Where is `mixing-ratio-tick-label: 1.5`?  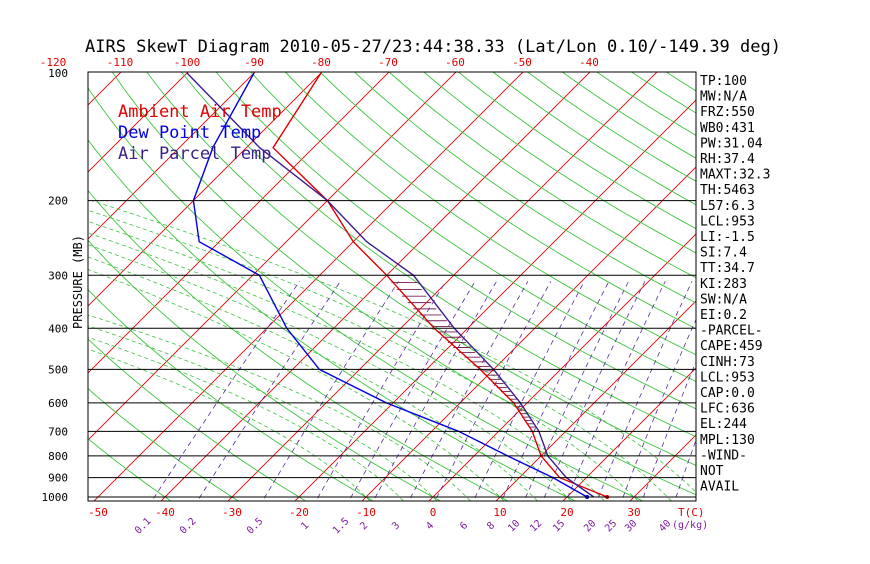 mixing-ratio-tick-label: 1.5 is located at coordinates (341, 526).